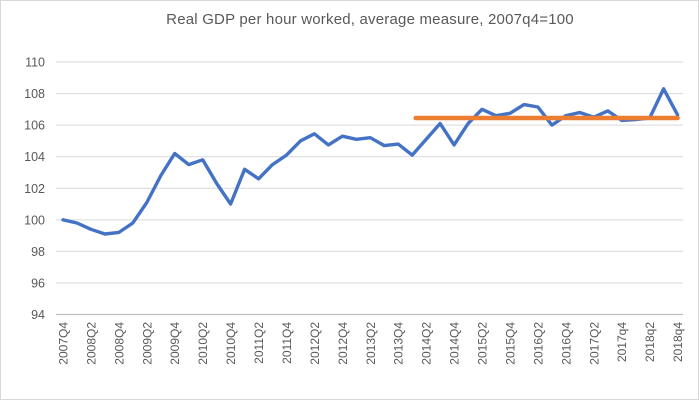 The height and width of the screenshot is (400, 699). I want to click on x-axis-tick-label: 2009Q4, so click(175, 343).